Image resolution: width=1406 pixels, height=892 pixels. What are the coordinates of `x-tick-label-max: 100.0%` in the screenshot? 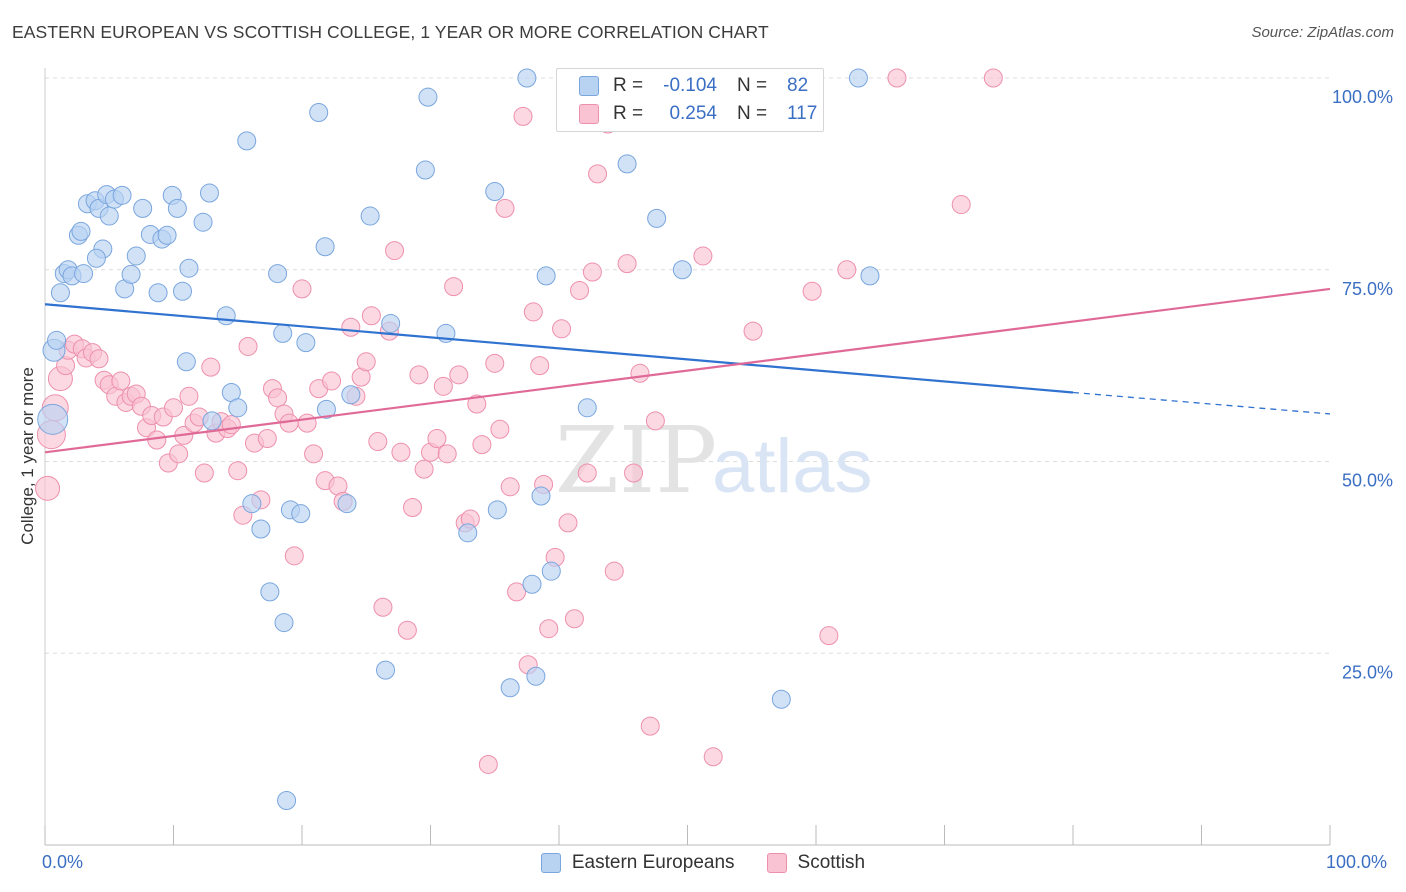 It's located at (1357, 862).